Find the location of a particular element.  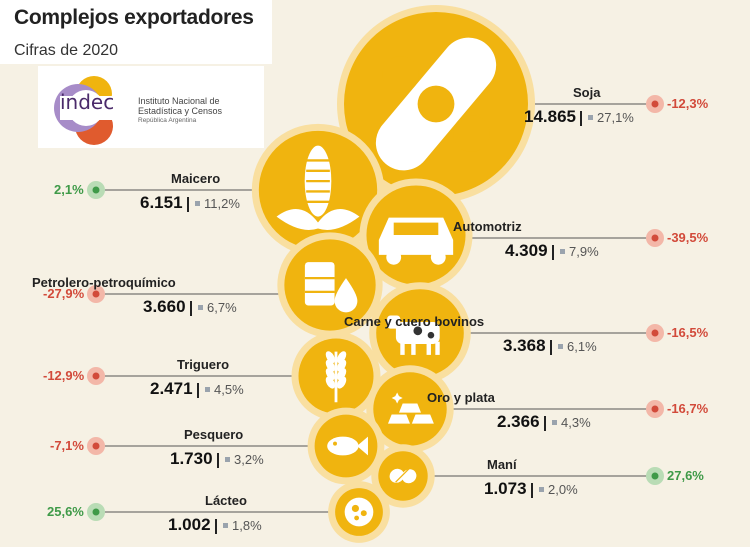

item-change: -39,5% is located at coordinates (688, 237).